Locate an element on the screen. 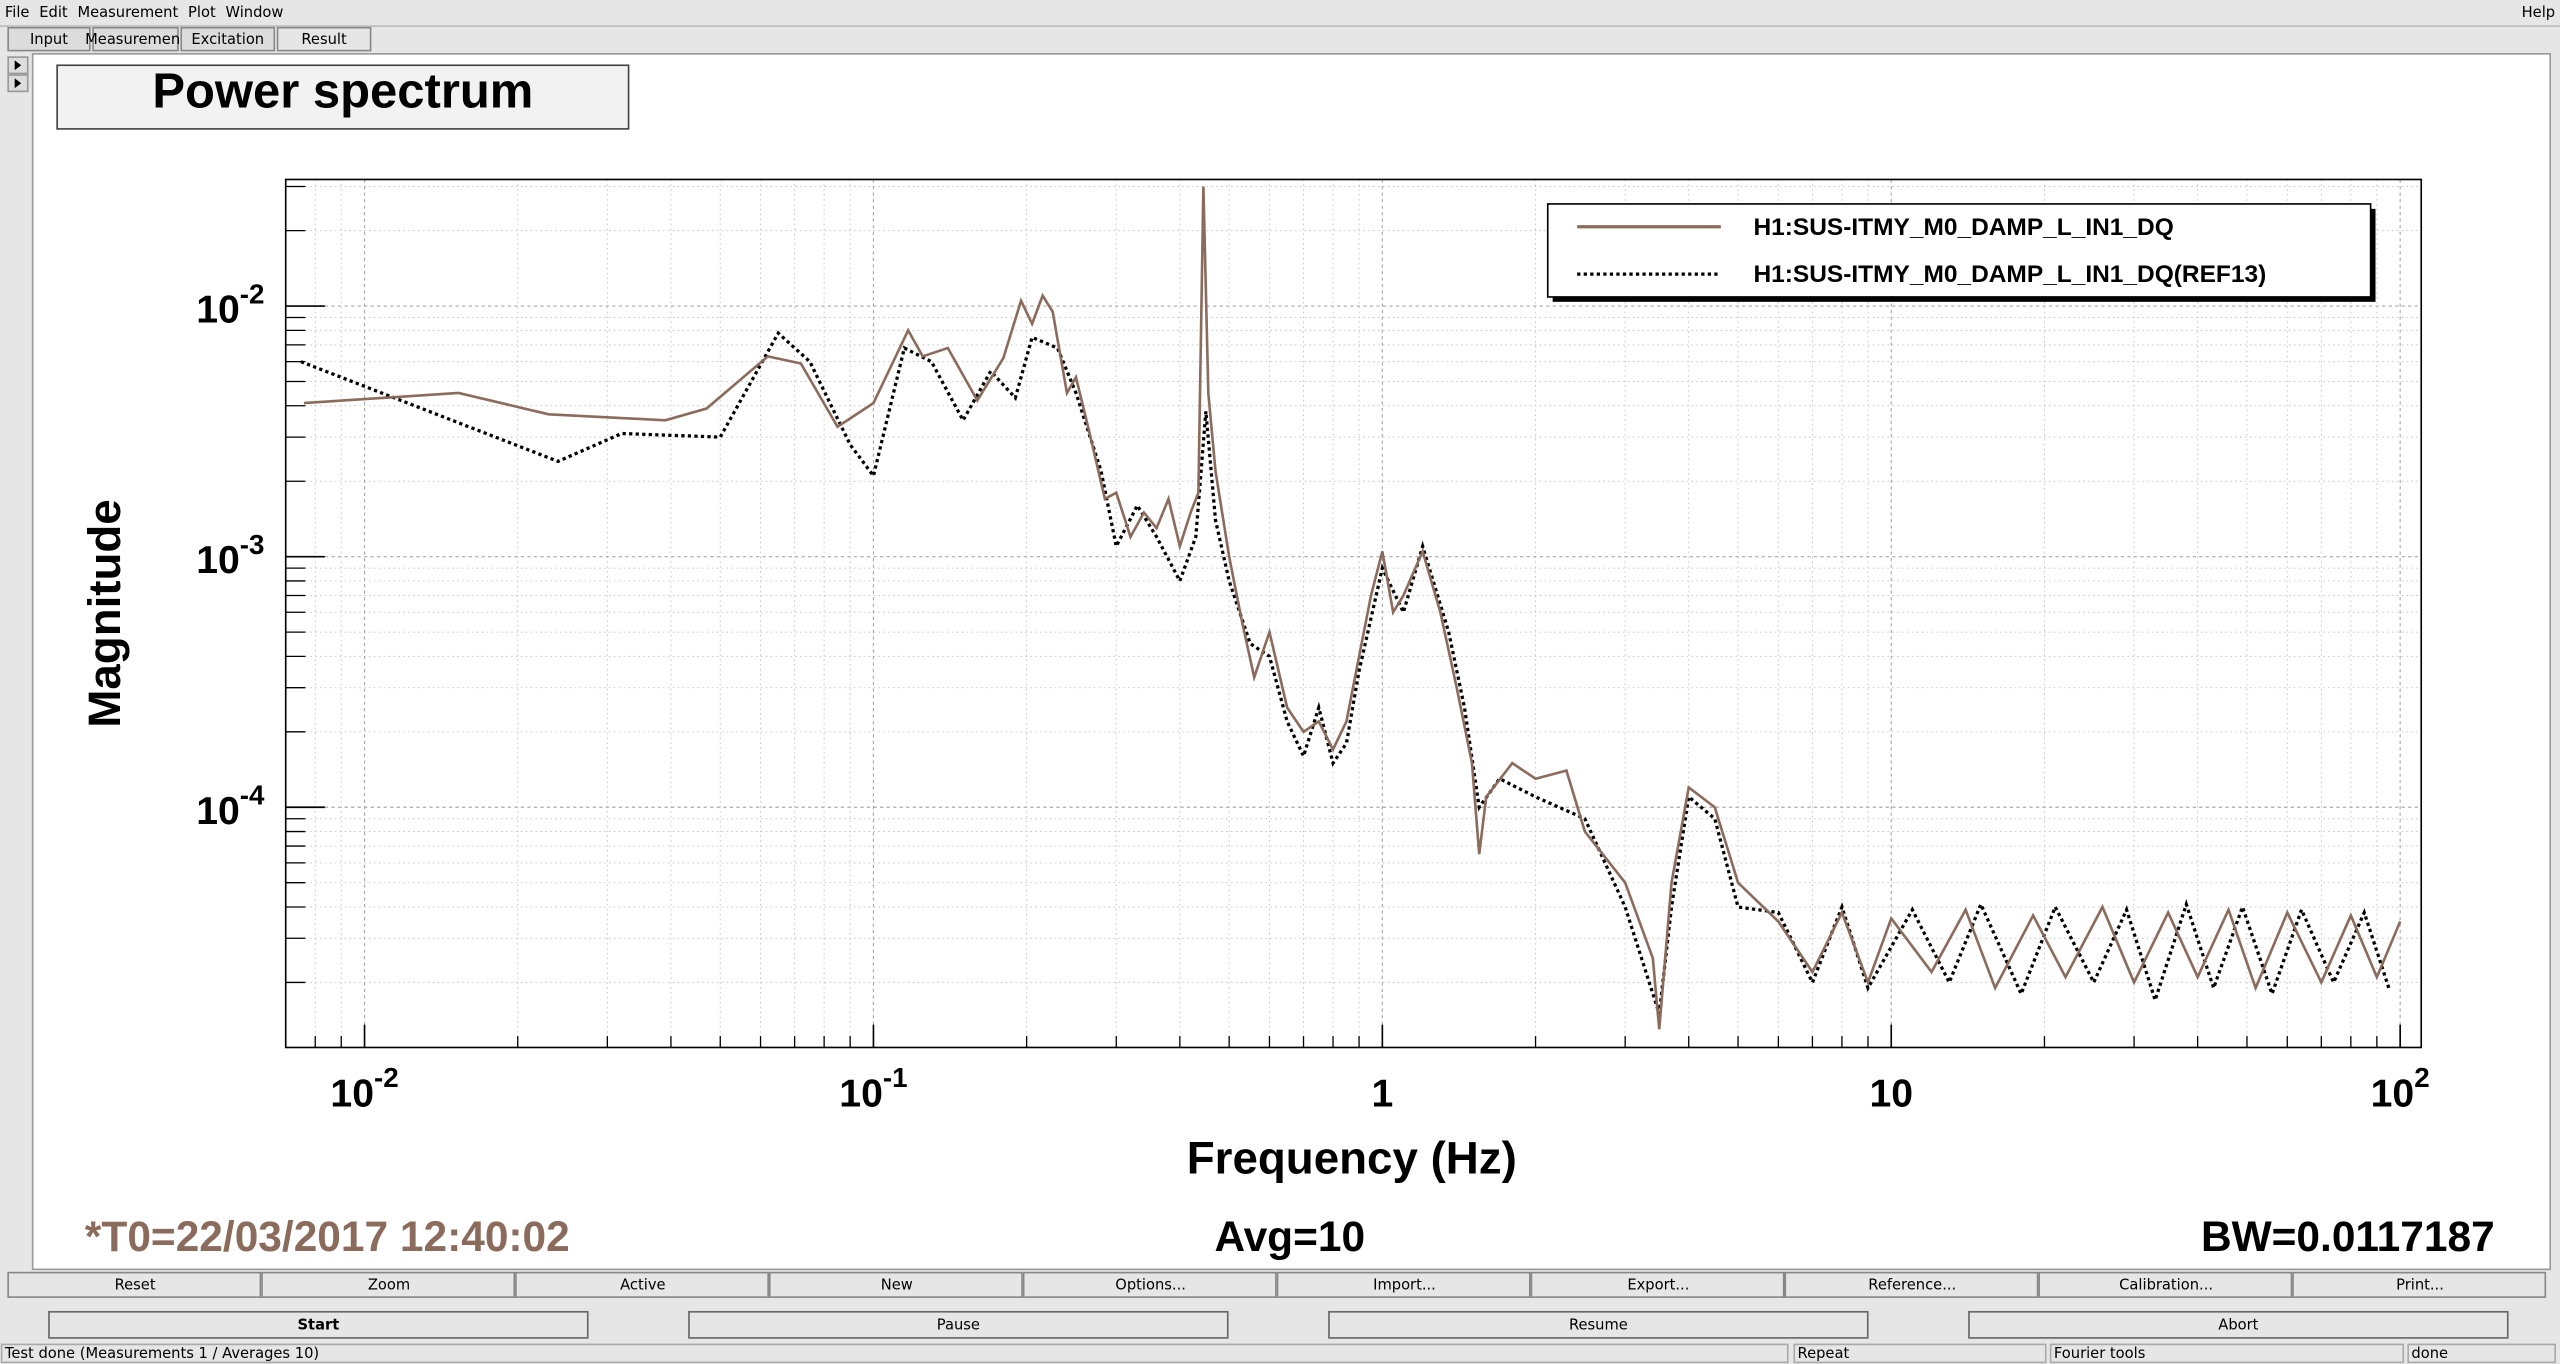  control-row: Start Pause Resume Abort is located at coordinates (1278, 1324).